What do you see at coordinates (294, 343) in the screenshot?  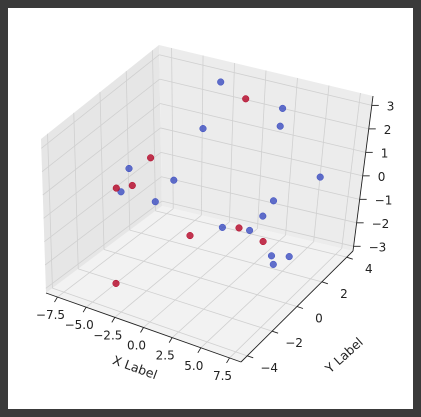 I see `y-tick-label: −2` at bounding box center [294, 343].